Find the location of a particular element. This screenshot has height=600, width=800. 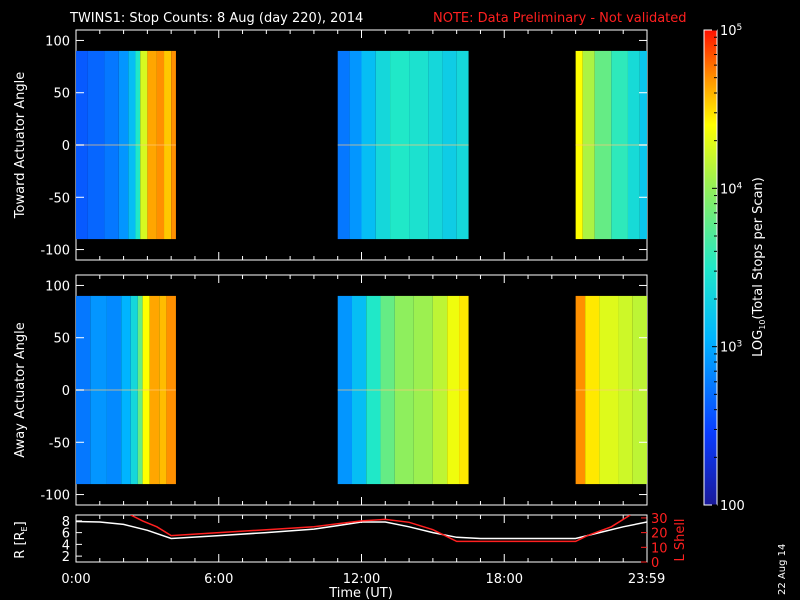

l-shell-line is located at coordinates (380, 529).